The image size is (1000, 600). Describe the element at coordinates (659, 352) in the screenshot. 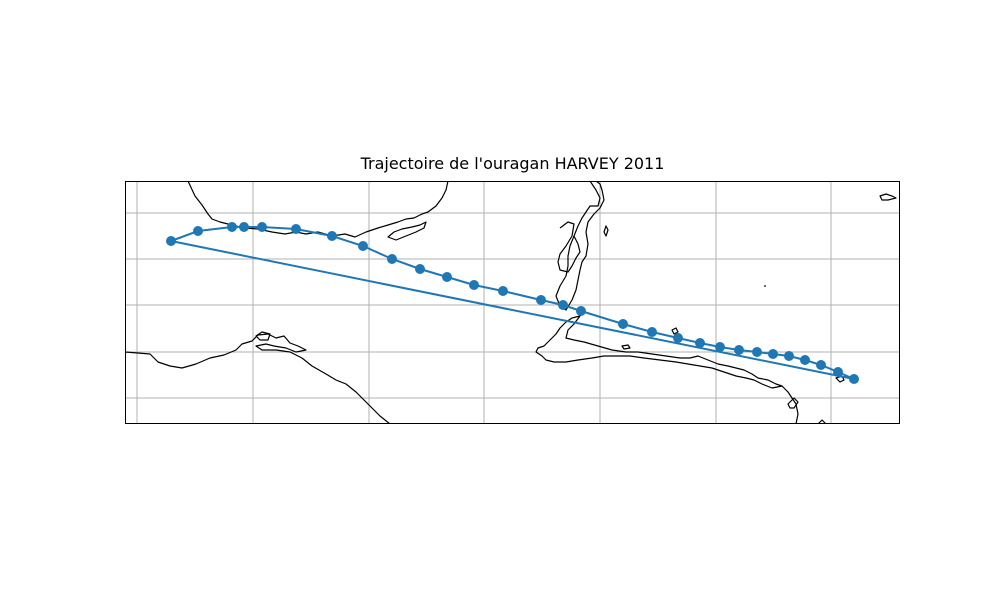

I see `coastline-islands` at that location.